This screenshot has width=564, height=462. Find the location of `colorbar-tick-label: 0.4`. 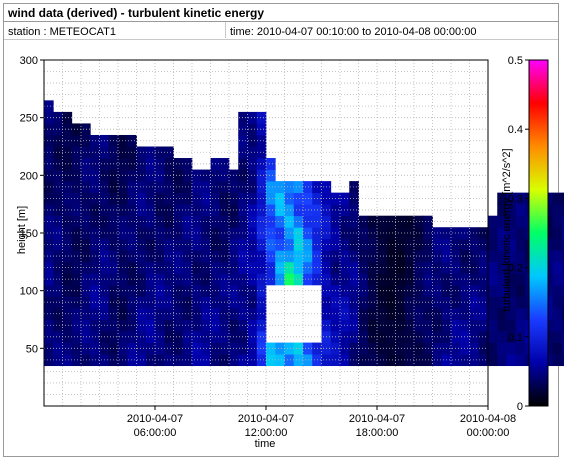

colorbar-tick-label: 0.4 is located at coordinates (515, 130).